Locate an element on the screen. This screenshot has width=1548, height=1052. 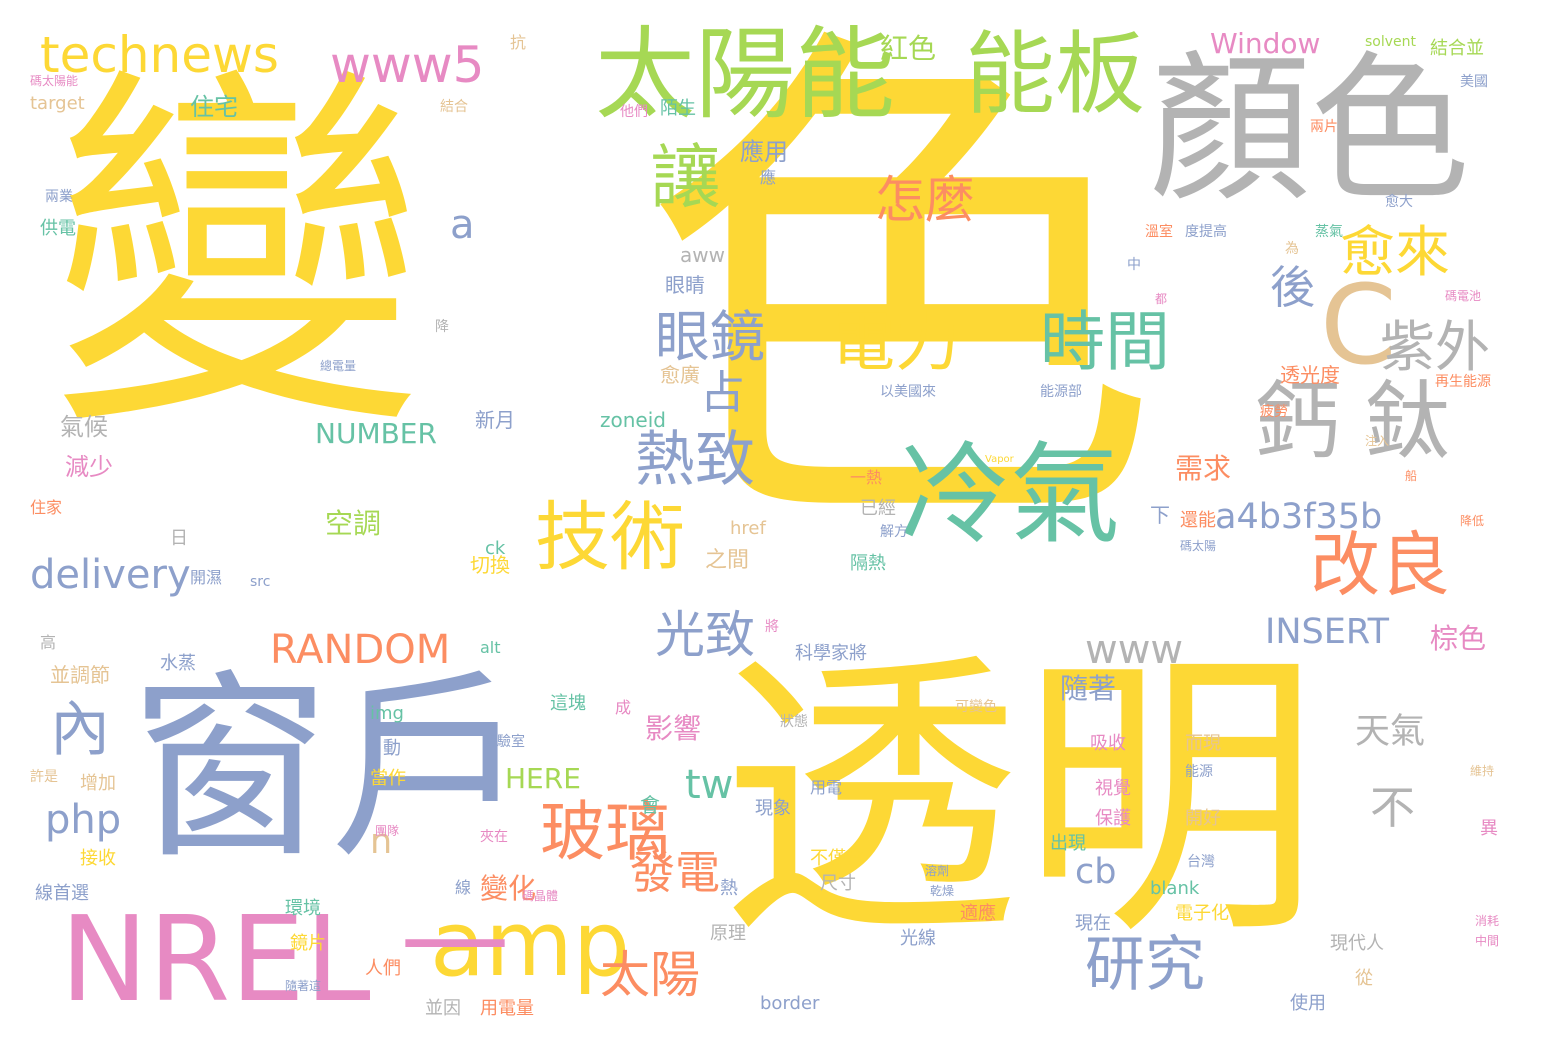
word-159: 碼晶體 is located at coordinates (540, 896).